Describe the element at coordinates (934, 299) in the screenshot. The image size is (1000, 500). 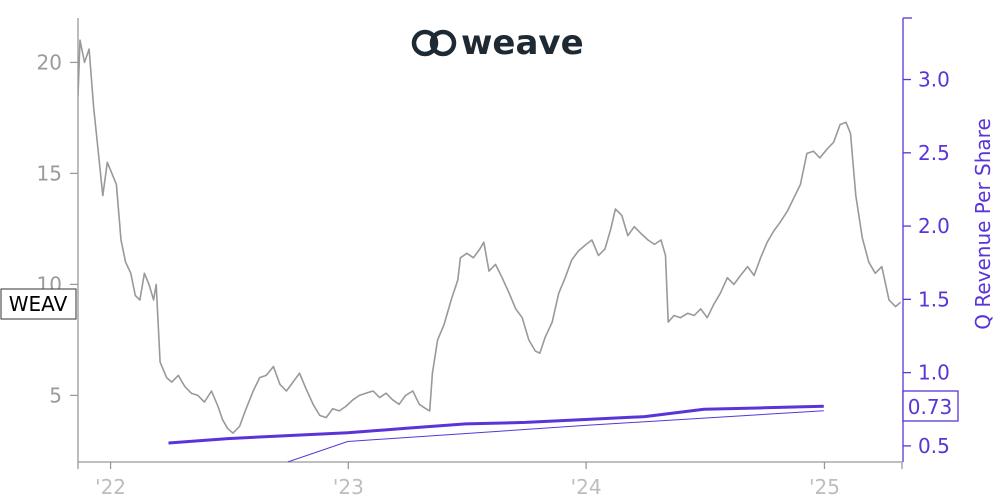
I see `right-y-tick-label: 1.5` at that location.